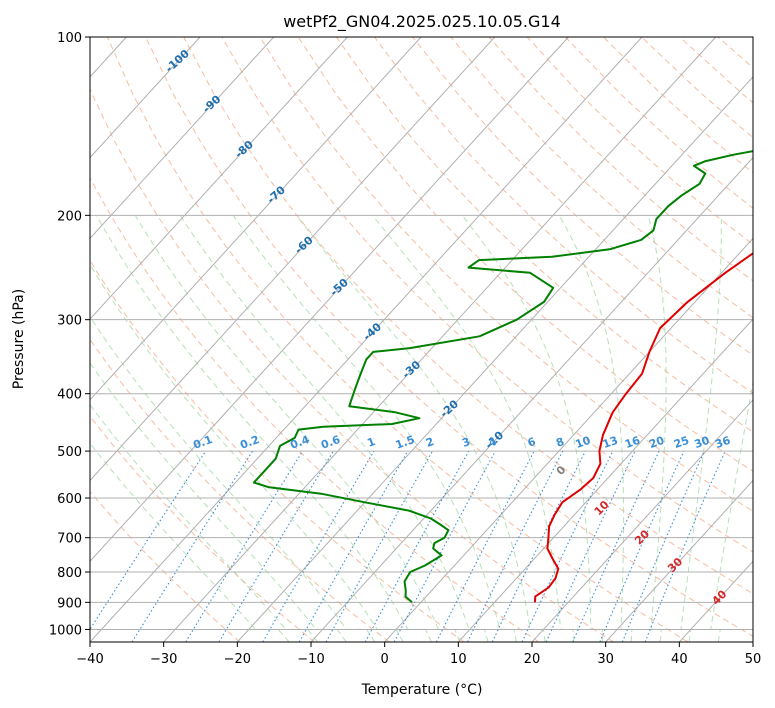  I want to click on x-tick-label: 10, so click(458, 659).